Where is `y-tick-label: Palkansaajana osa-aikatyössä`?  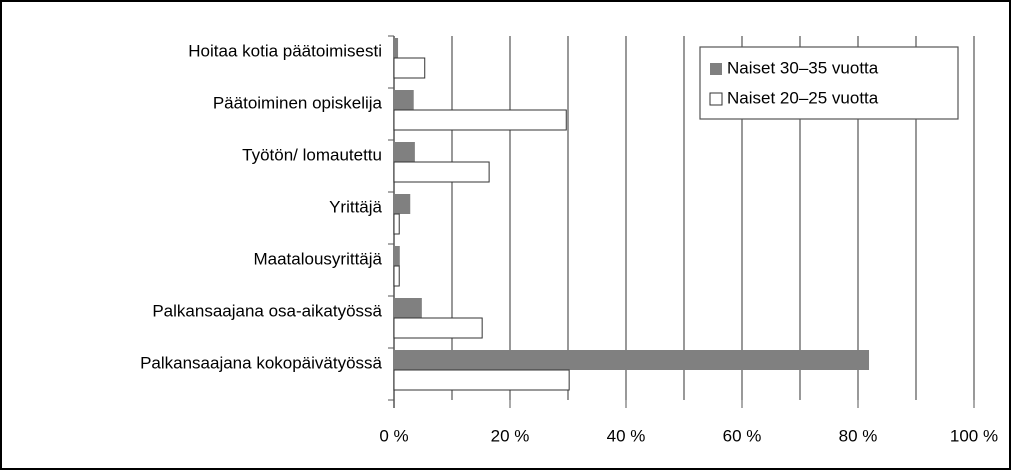 y-tick-label: Palkansaajana osa-aikatyössä is located at coordinates (267, 310).